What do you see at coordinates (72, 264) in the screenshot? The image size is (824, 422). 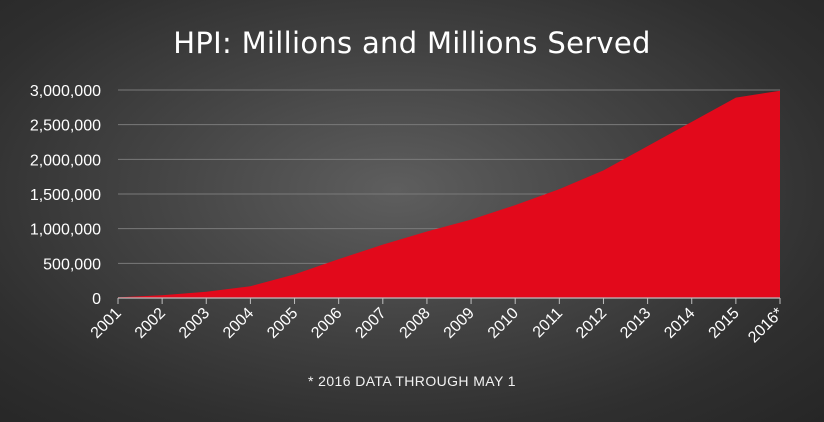 I see `y-tick-label: 500,000` at bounding box center [72, 264].